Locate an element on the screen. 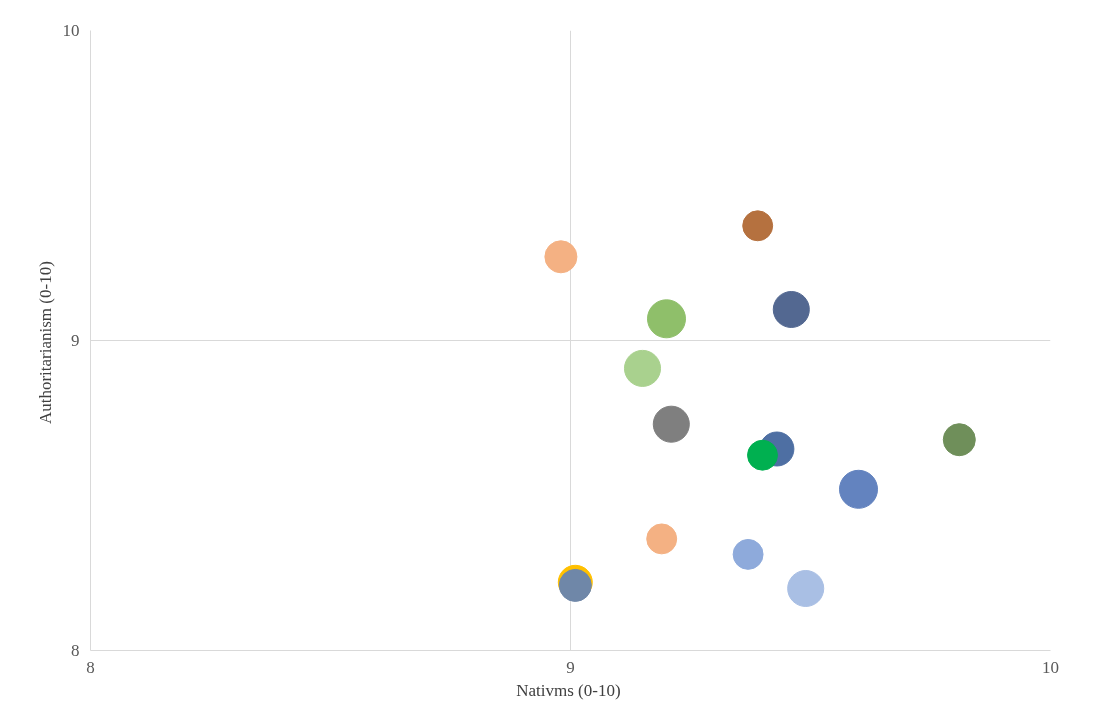  y-tick-label: 10 is located at coordinates (71, 30).